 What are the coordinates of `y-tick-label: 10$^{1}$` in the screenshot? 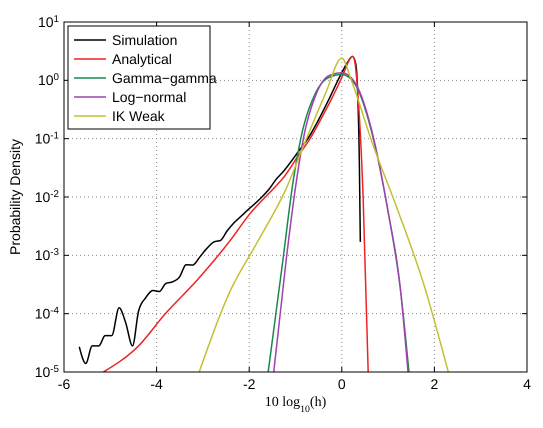 It's located at (48, 21).